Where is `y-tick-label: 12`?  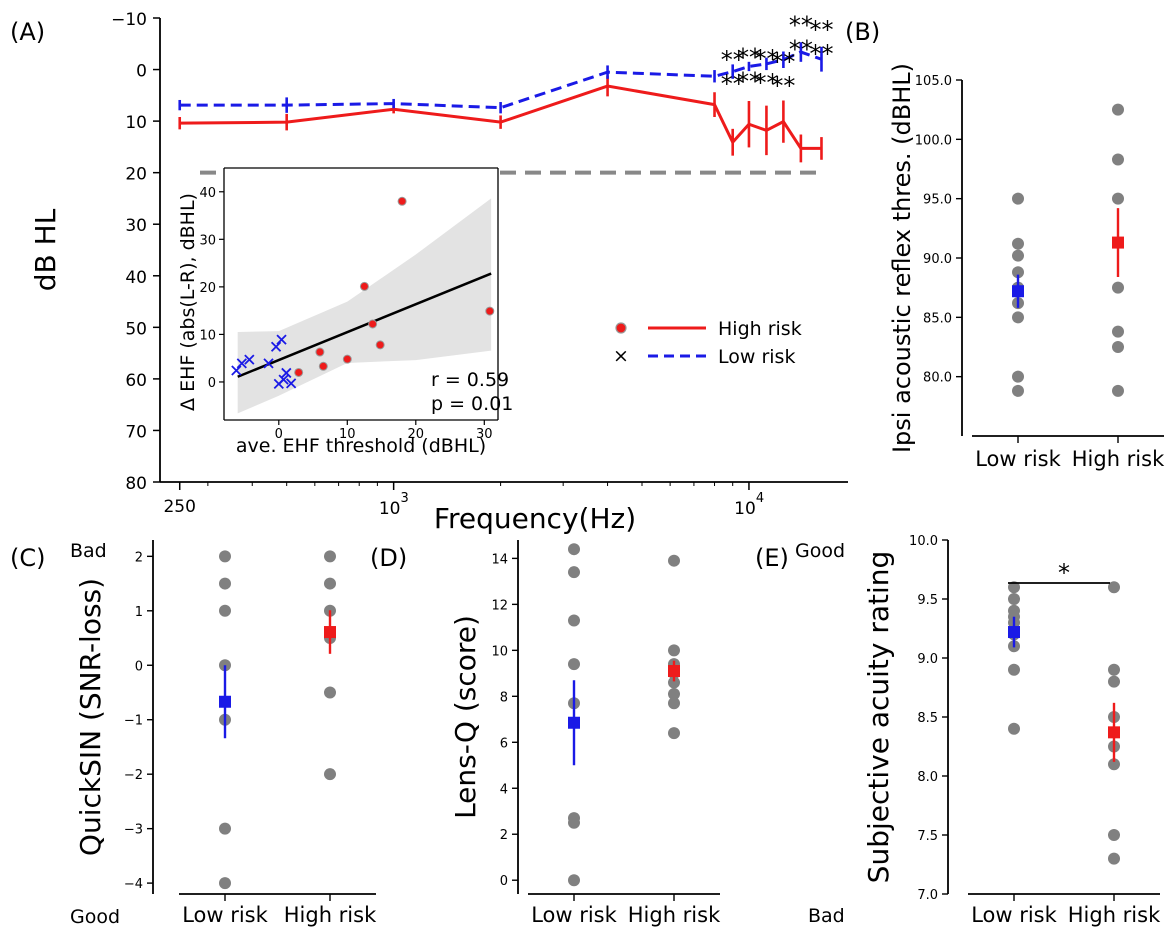 y-tick-label: 12 is located at coordinates (499, 605).